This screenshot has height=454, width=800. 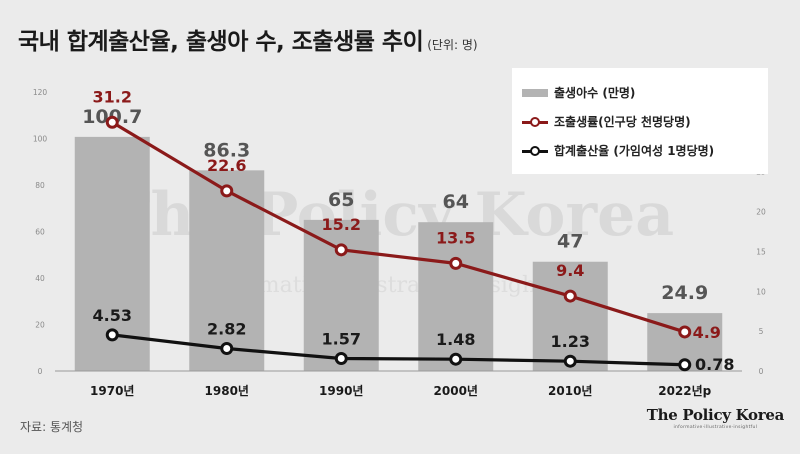 I want to click on legend-crude-swatch, so click(x=535, y=122).